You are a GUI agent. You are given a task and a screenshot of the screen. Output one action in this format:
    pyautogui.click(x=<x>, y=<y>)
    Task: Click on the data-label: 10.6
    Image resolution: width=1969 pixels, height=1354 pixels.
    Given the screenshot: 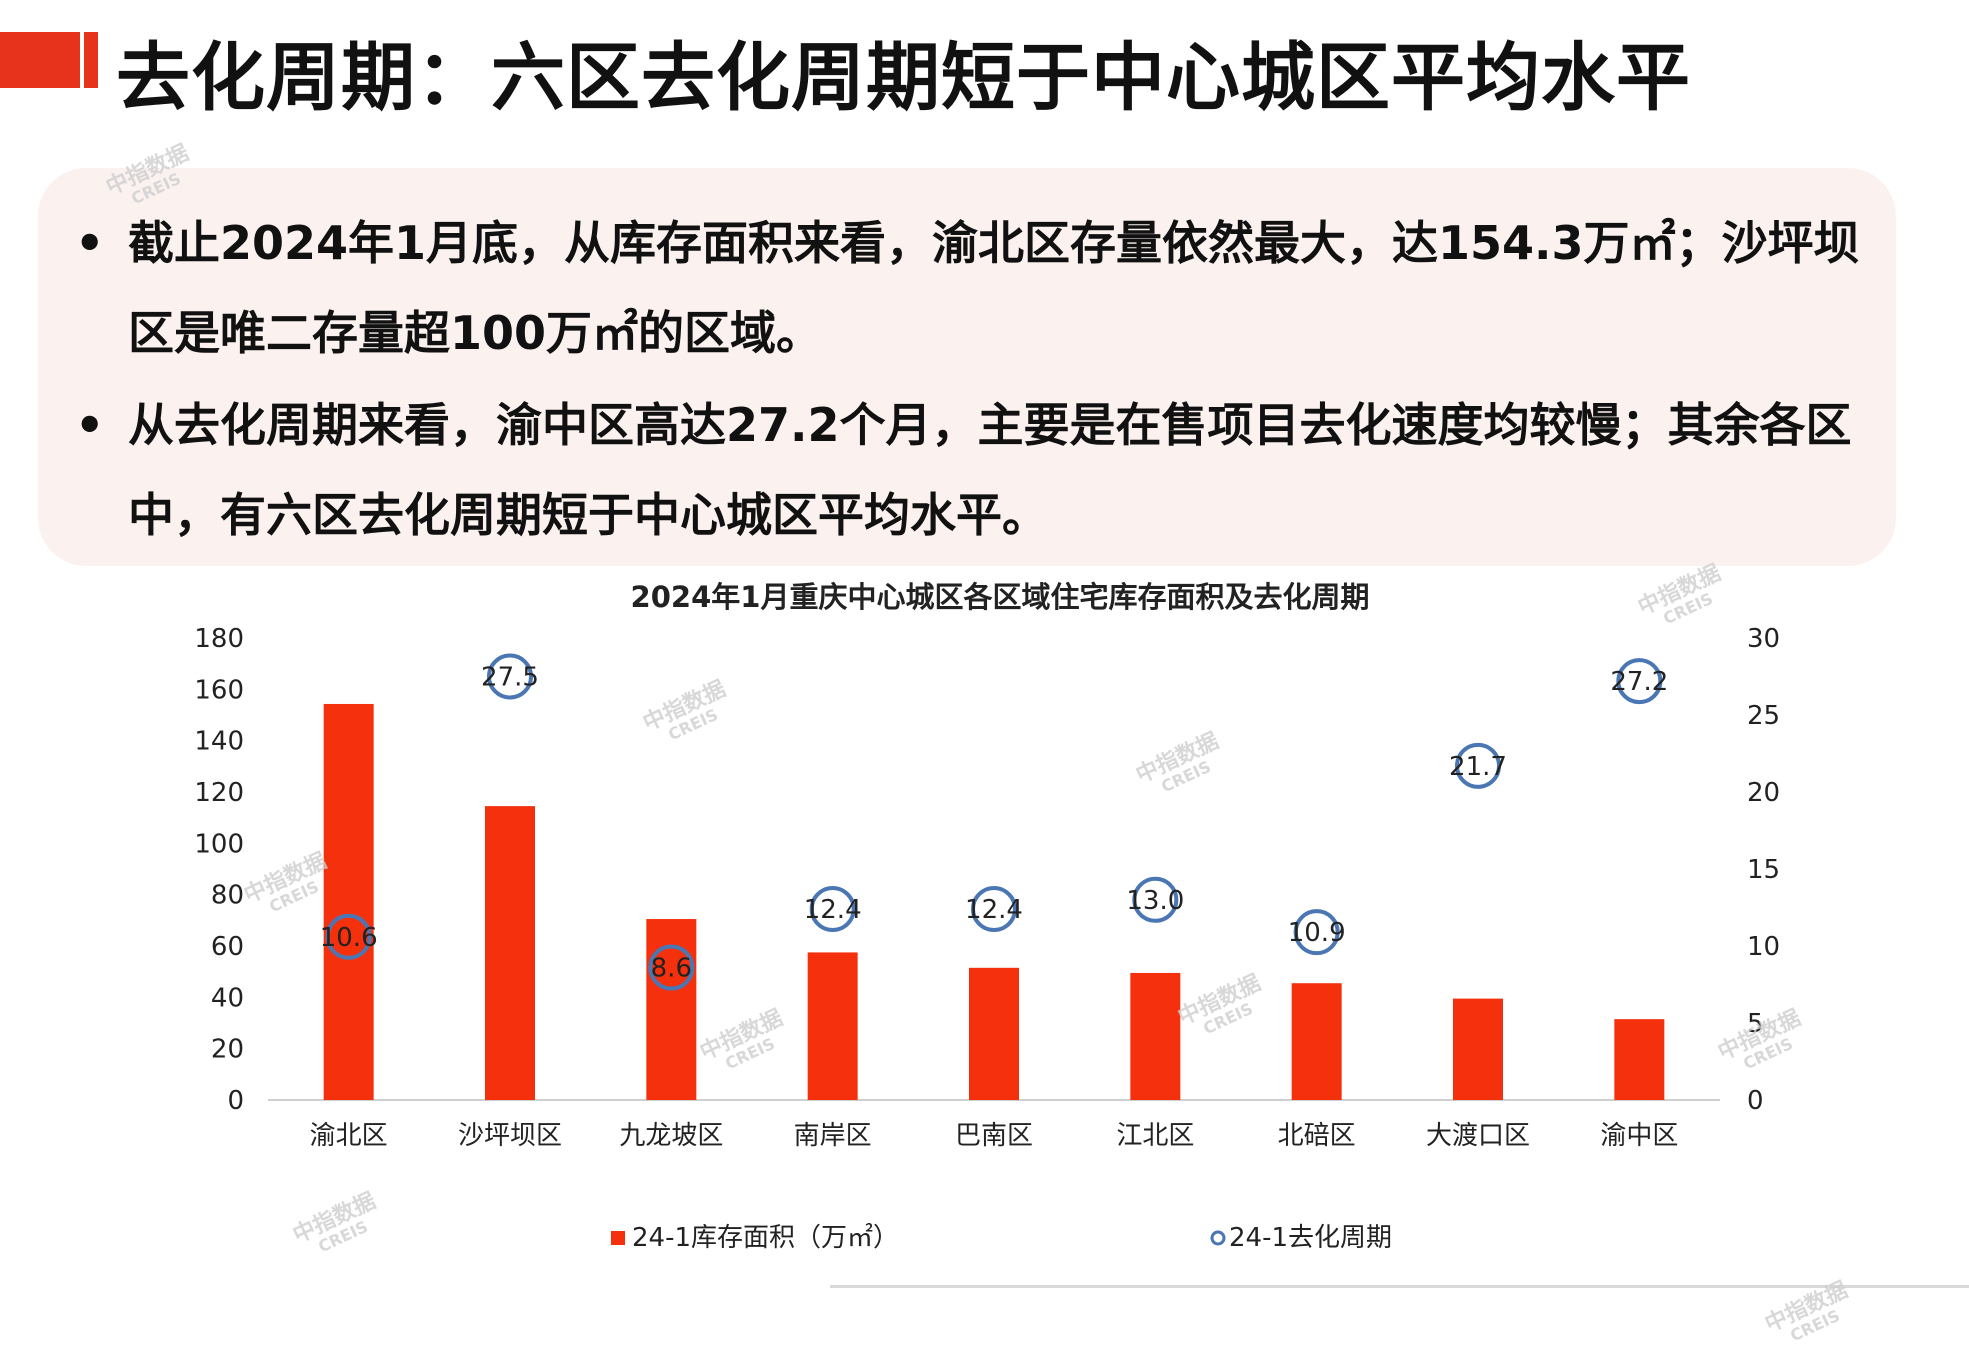 What is the action you would take?
    pyautogui.click(x=349, y=938)
    